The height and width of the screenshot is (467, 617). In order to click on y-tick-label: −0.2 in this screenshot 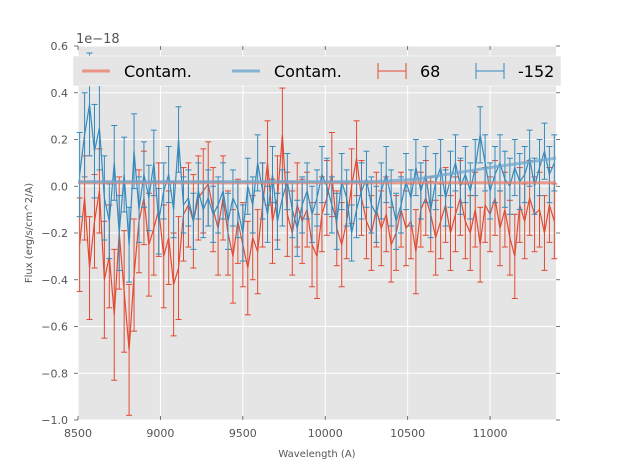, I will do `click(54, 233)`.